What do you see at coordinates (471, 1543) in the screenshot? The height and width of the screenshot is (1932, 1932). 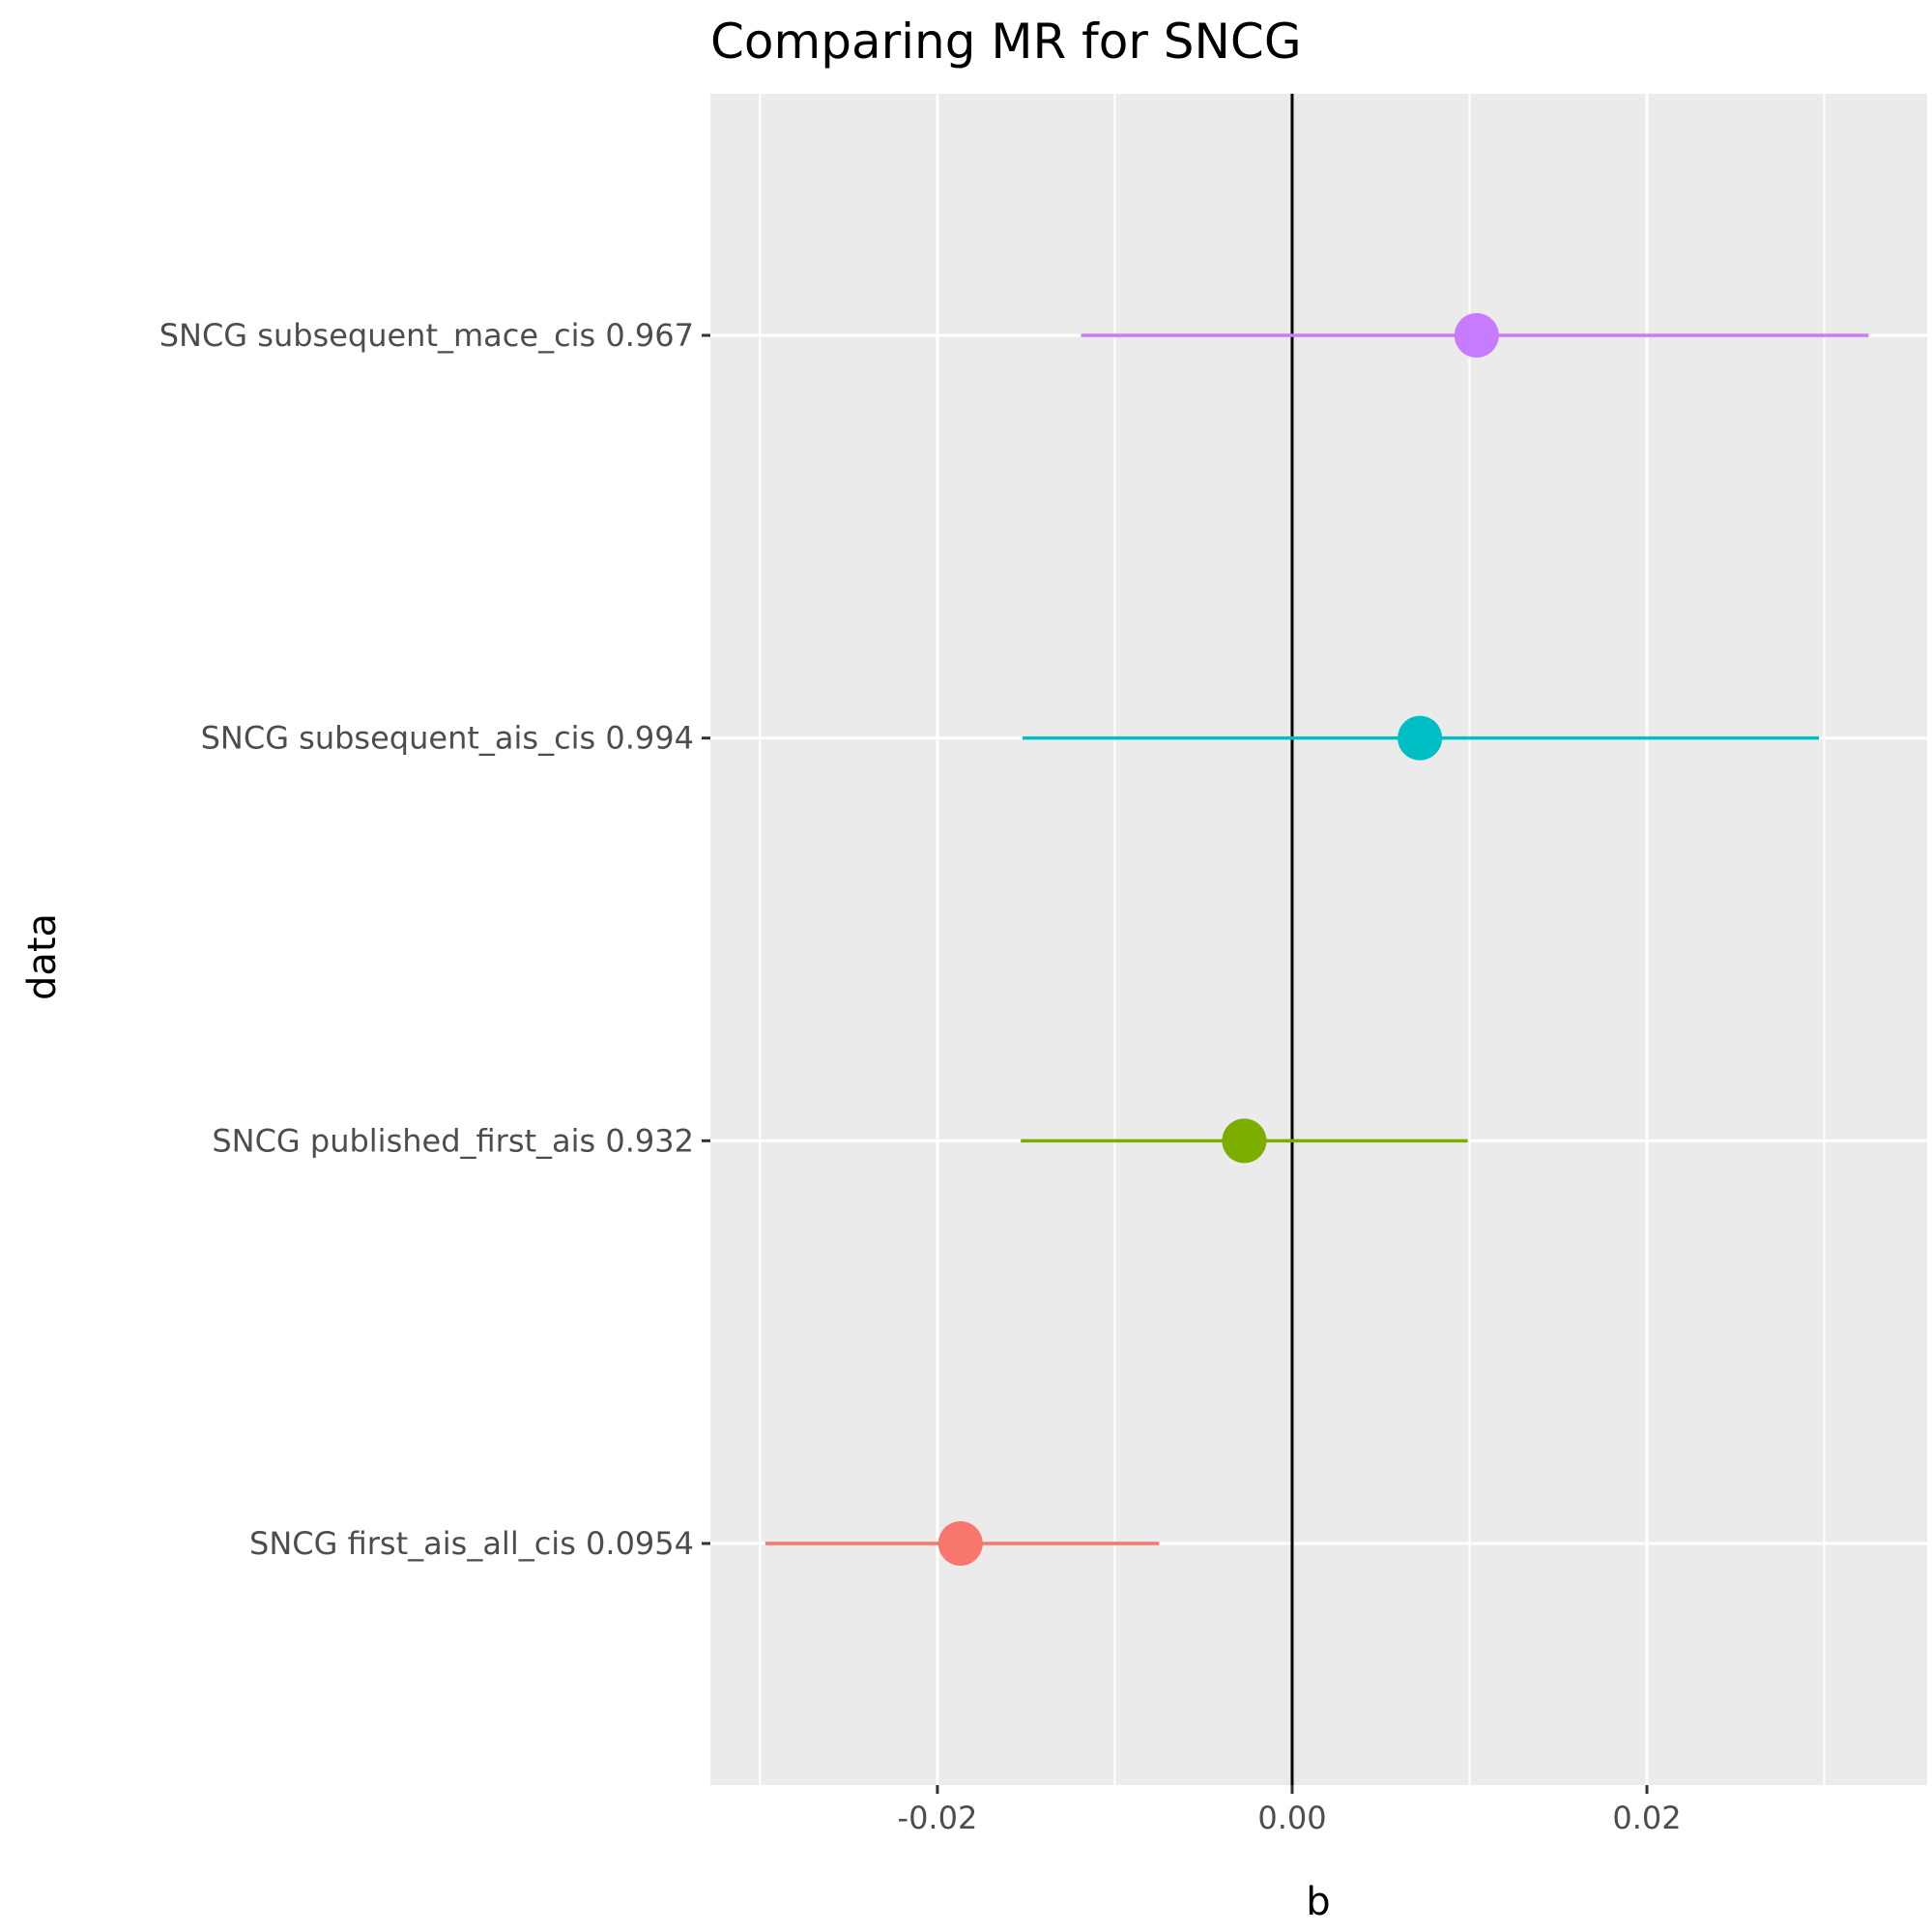 I see `y-tick-label: SNCG first_ais_all_cis 0.0954` at bounding box center [471, 1543].